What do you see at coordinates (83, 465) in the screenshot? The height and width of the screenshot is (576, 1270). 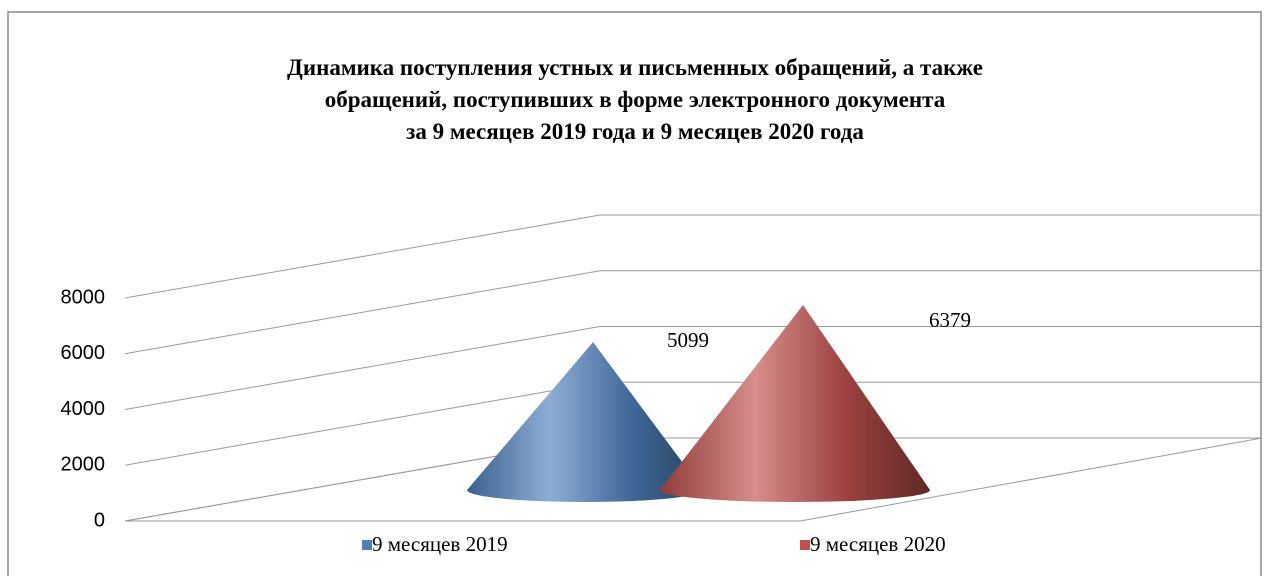 I see `y-tick-label: 2000` at bounding box center [83, 465].